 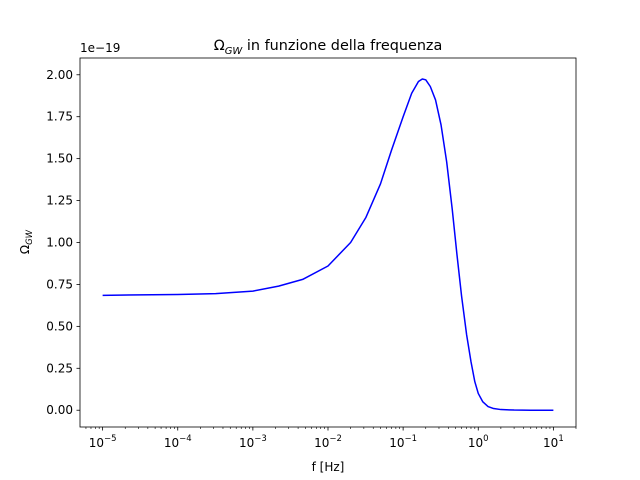 I want to click on x-ticks: 10⁻⁵ 10⁻⁴ 10⁻³ 10⁻² 10⁻¹ 10⁰ 10¹, so click(x=331, y=438).